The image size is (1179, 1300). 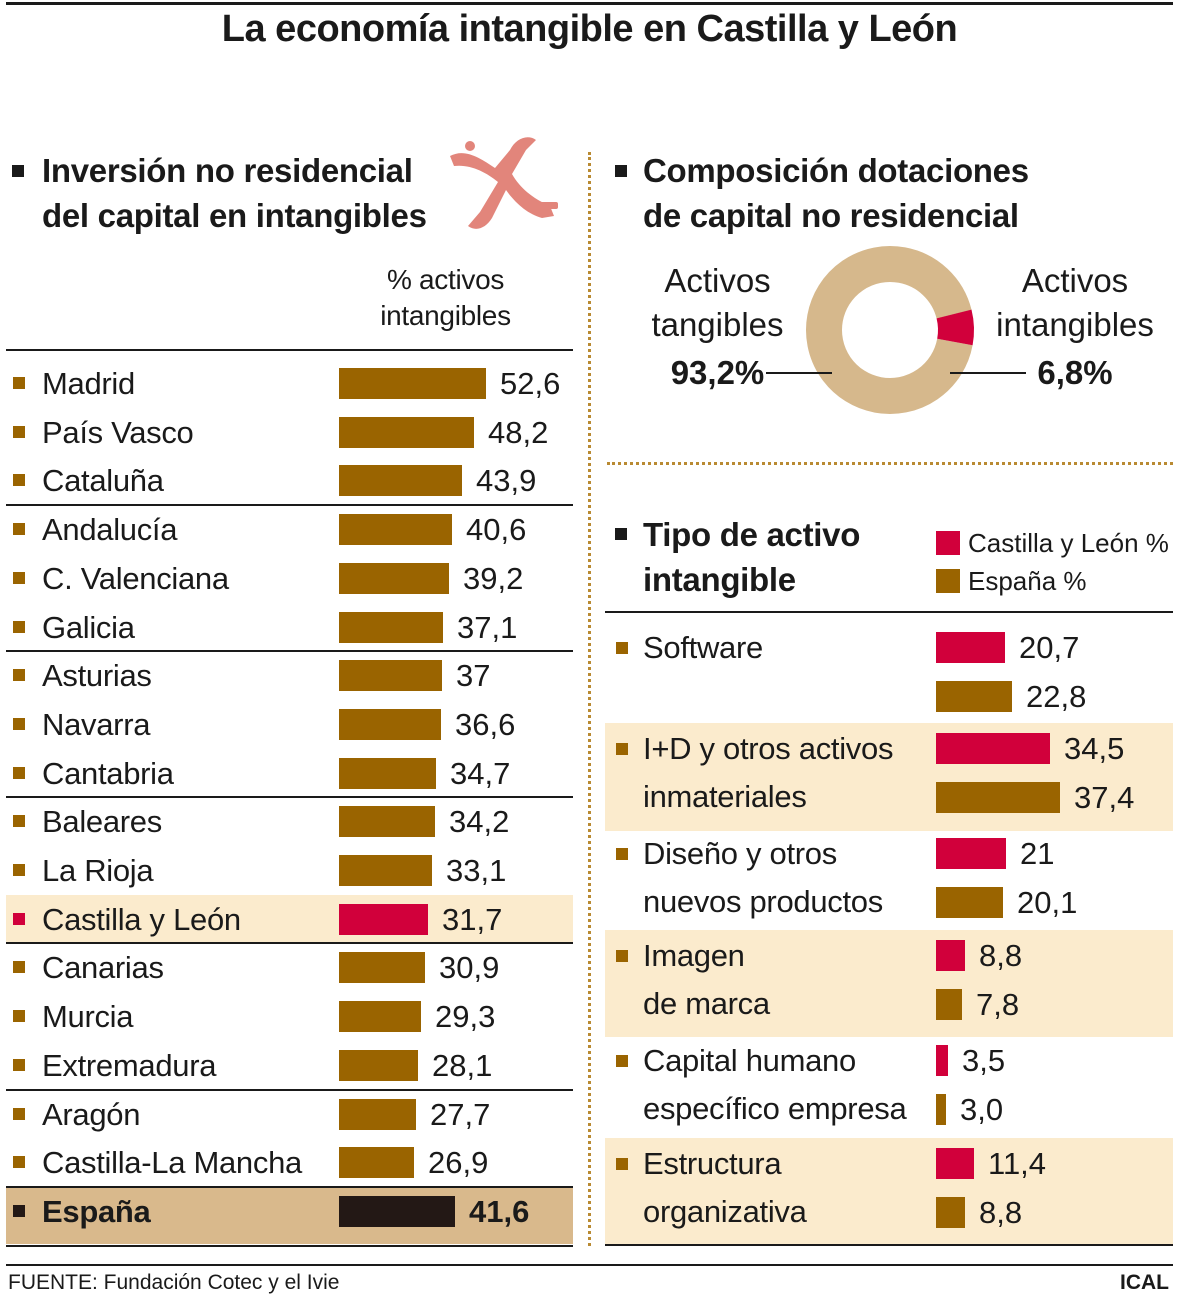 I want to click on bar-value-label: 37,4, so click(x=1104, y=797).